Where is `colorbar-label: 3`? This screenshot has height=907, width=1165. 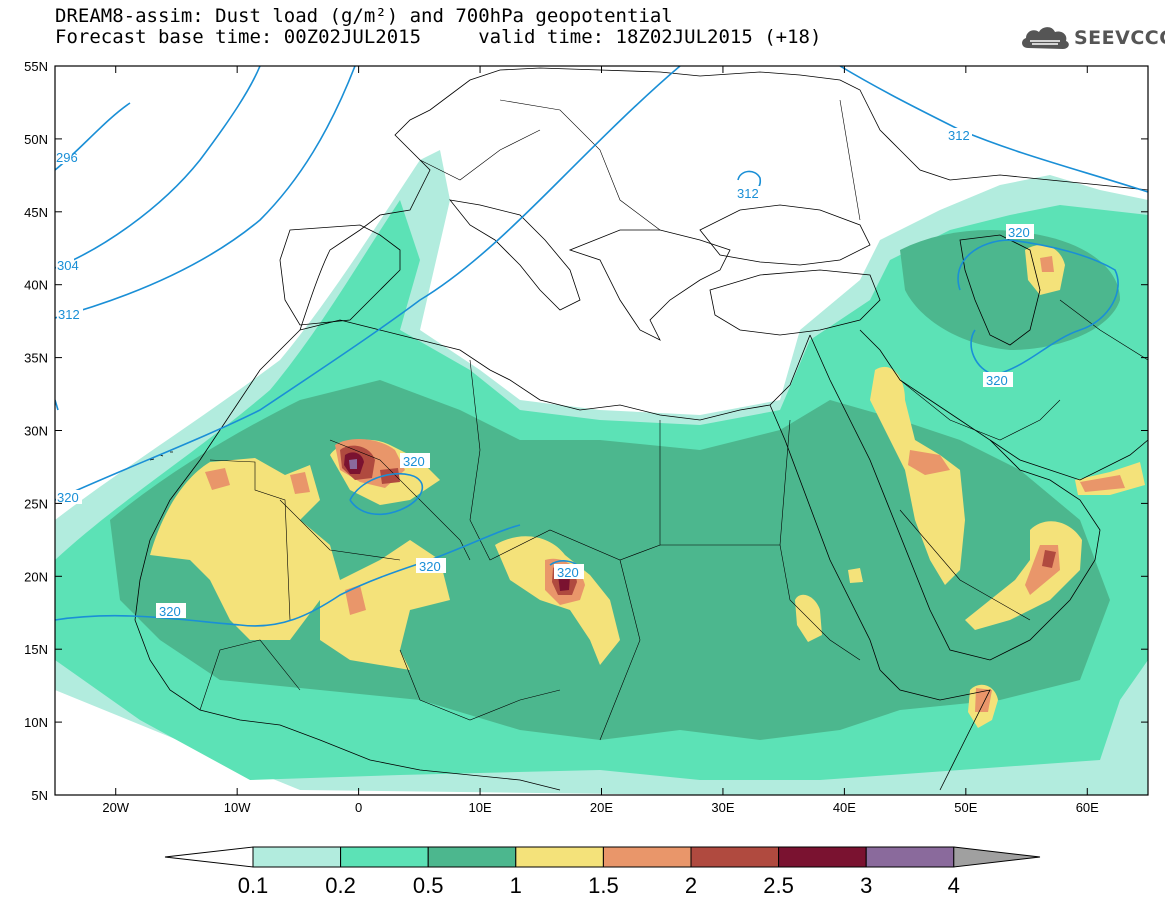
colorbar-label: 3 is located at coordinates (866, 885).